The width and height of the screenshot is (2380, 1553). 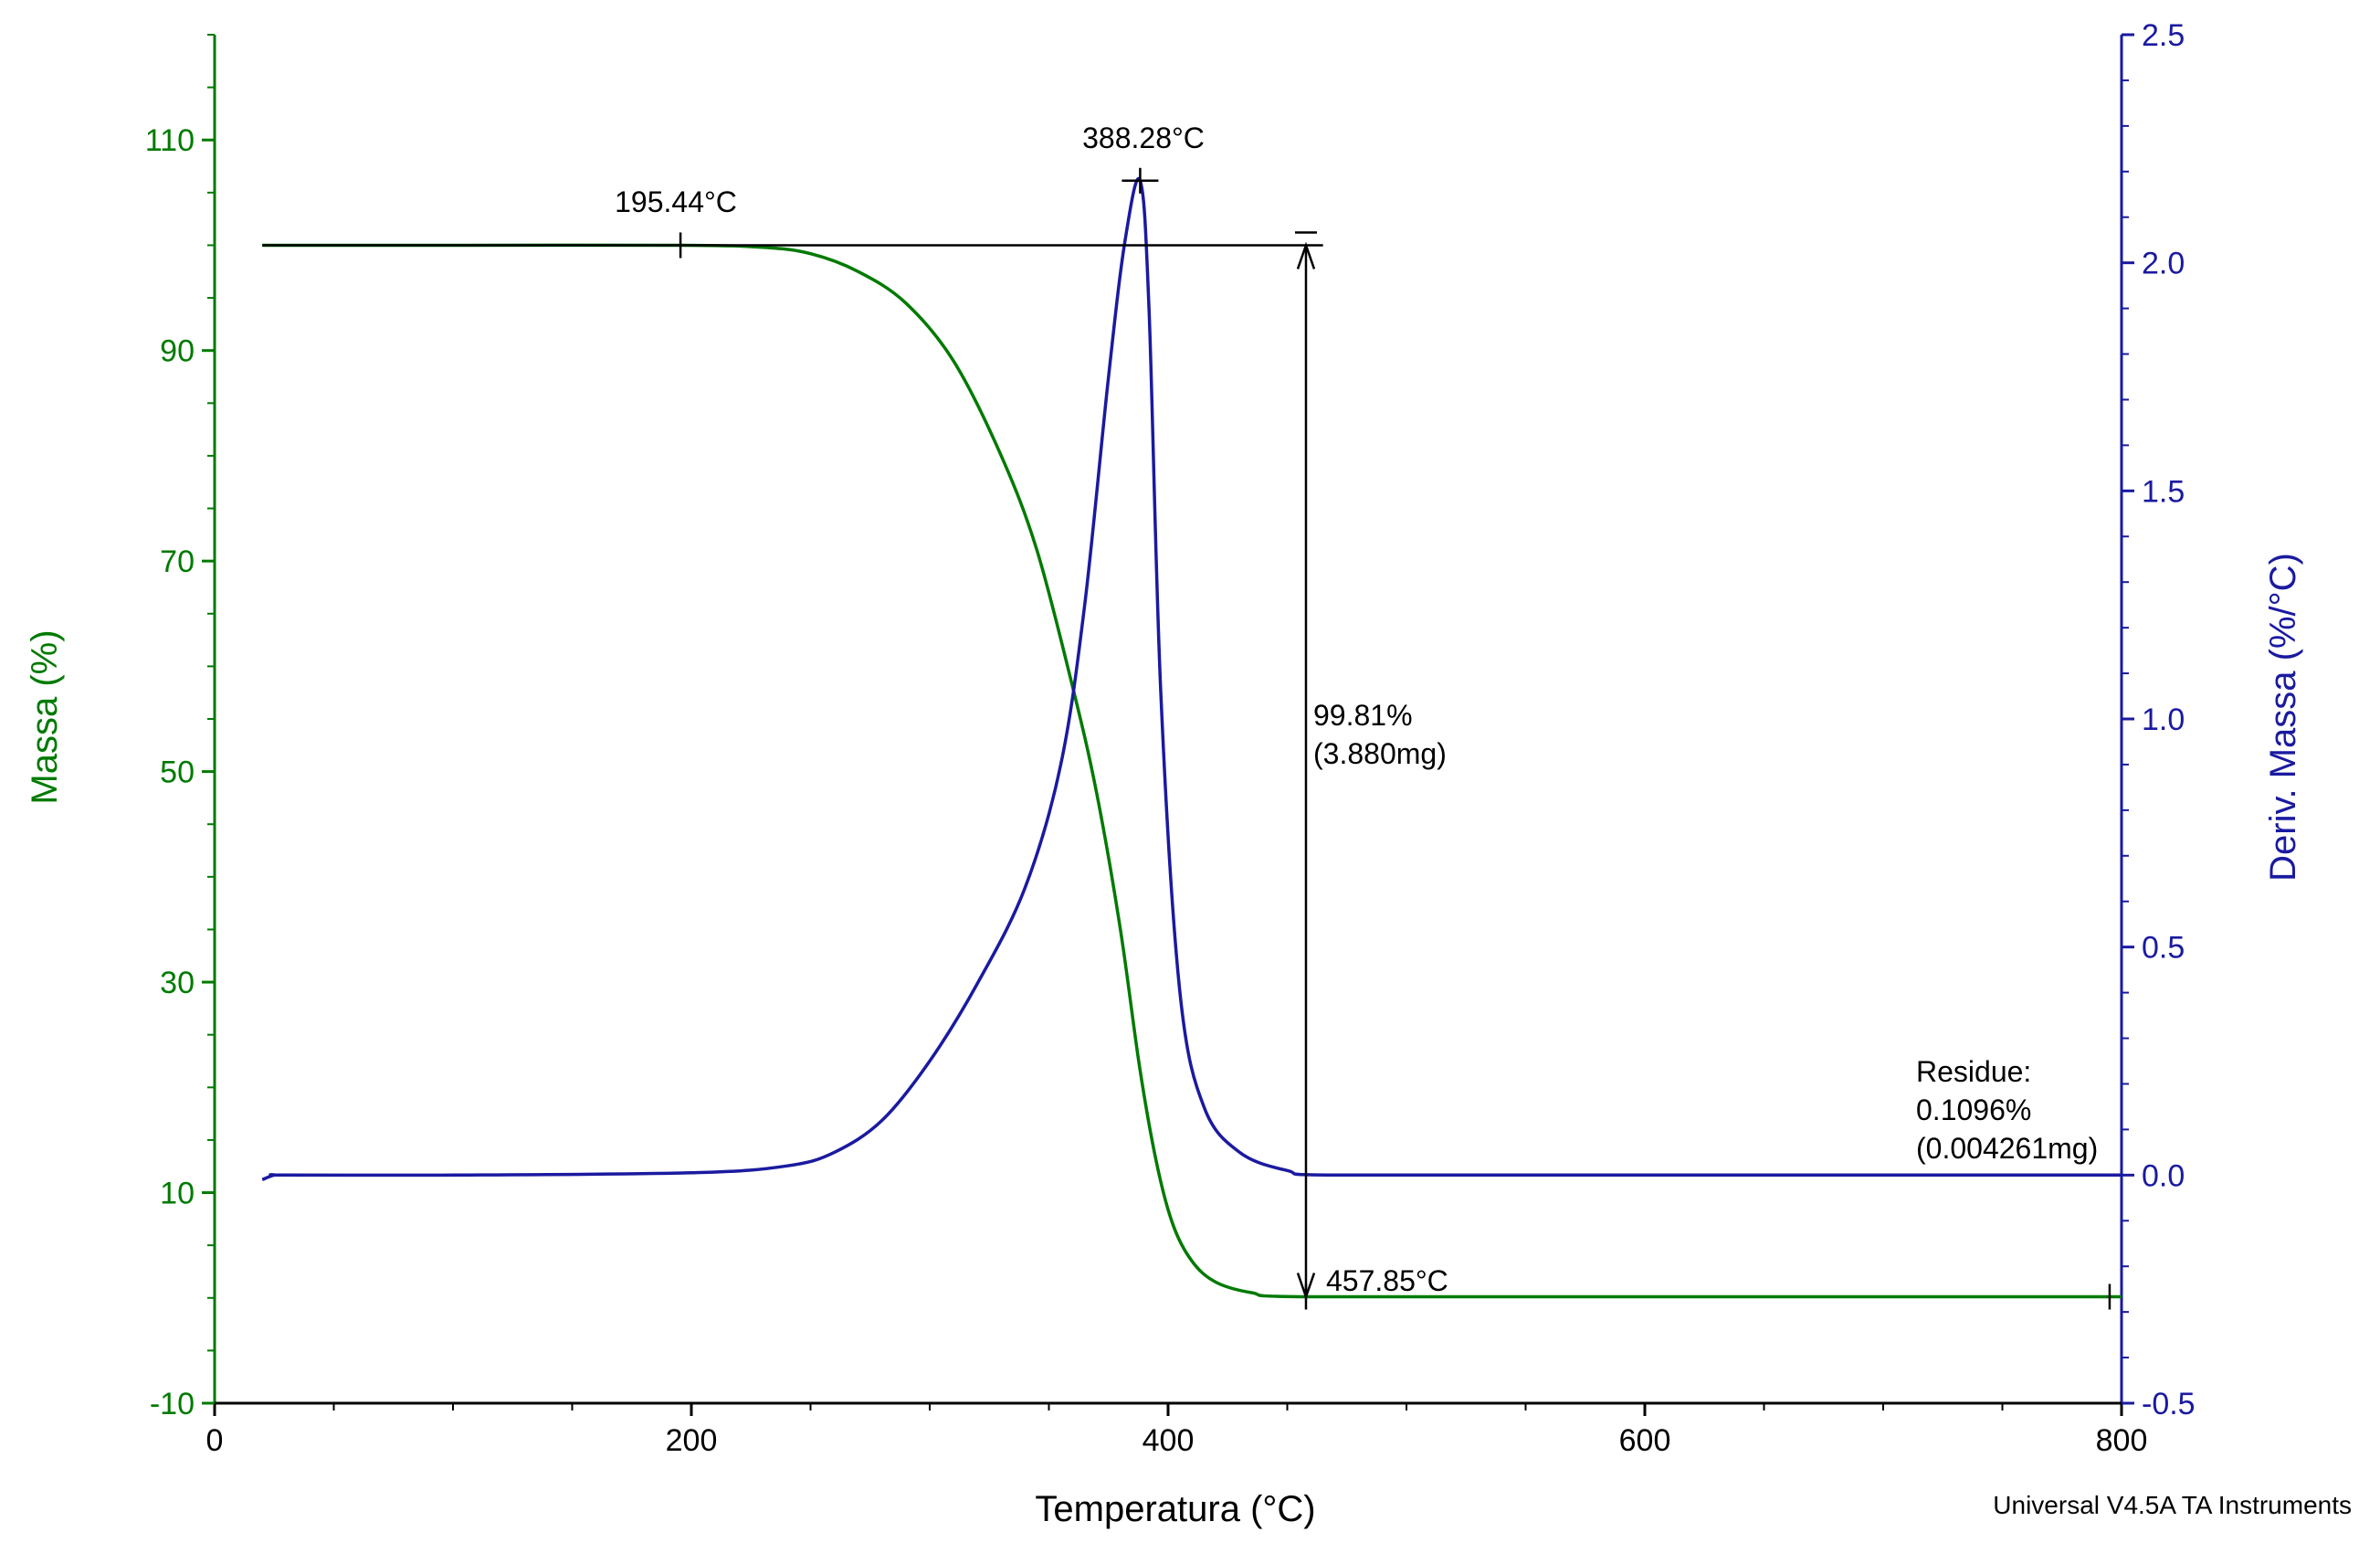 I want to click on y-left-tick-label: 70, so click(x=178, y=562).